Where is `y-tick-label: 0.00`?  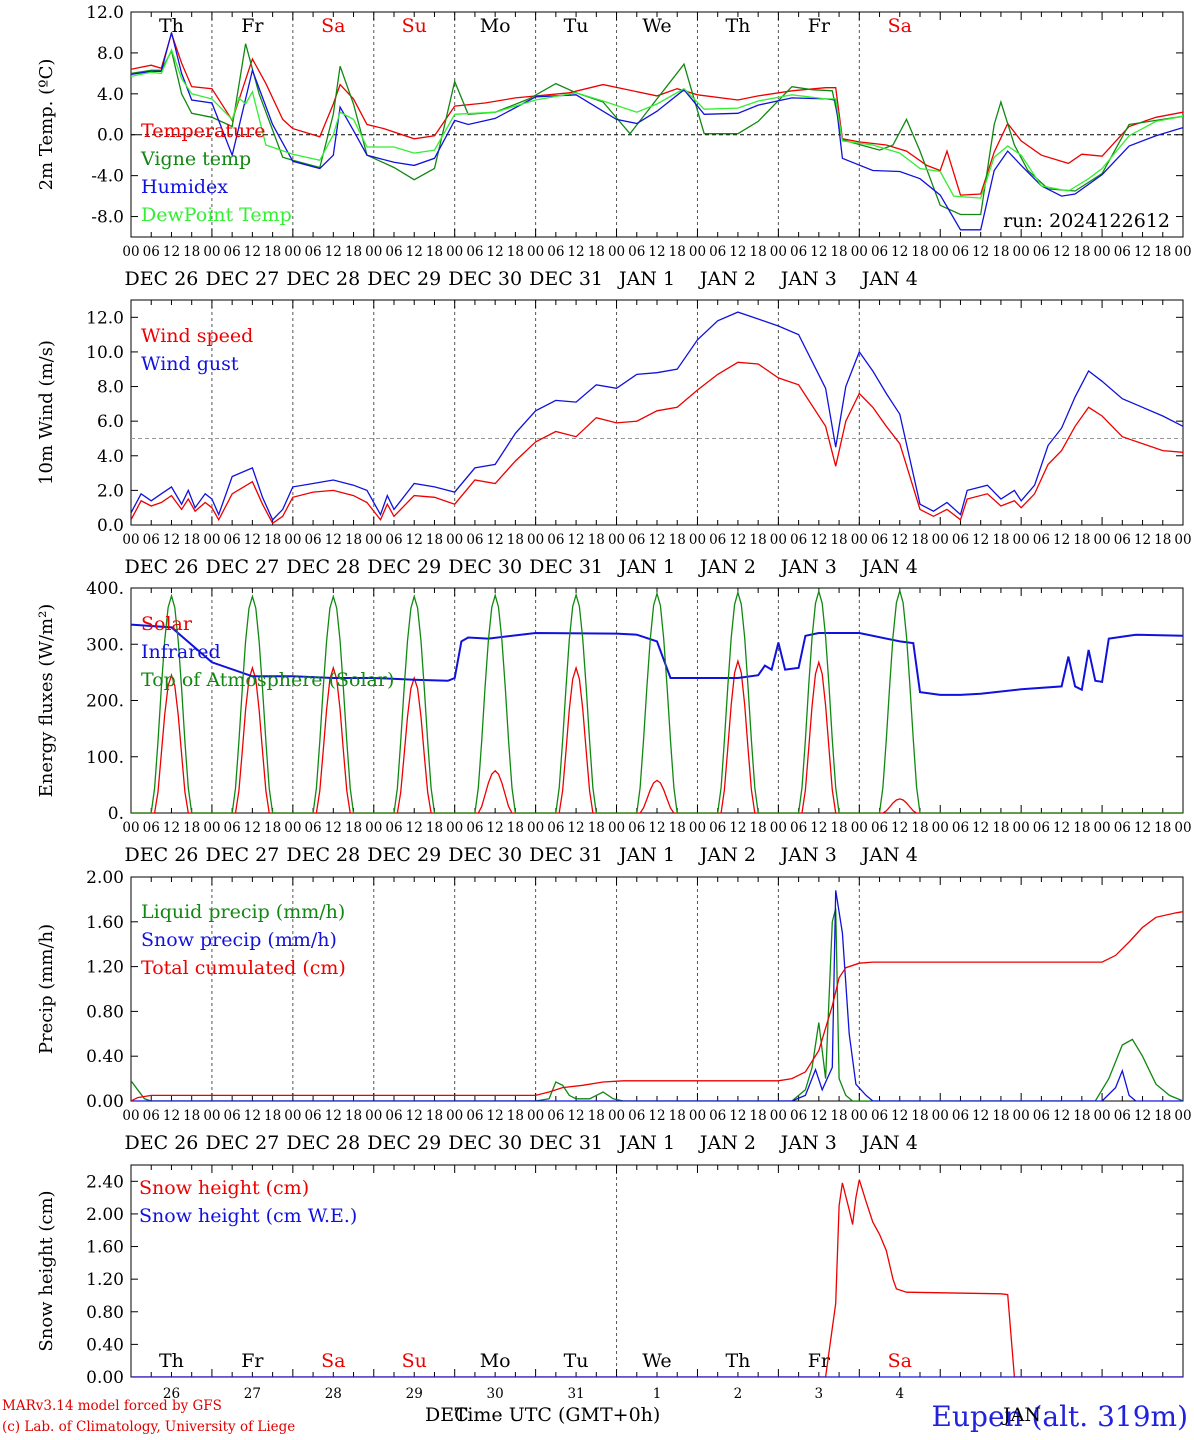 y-tick-label: 0.00 is located at coordinates (105, 1378).